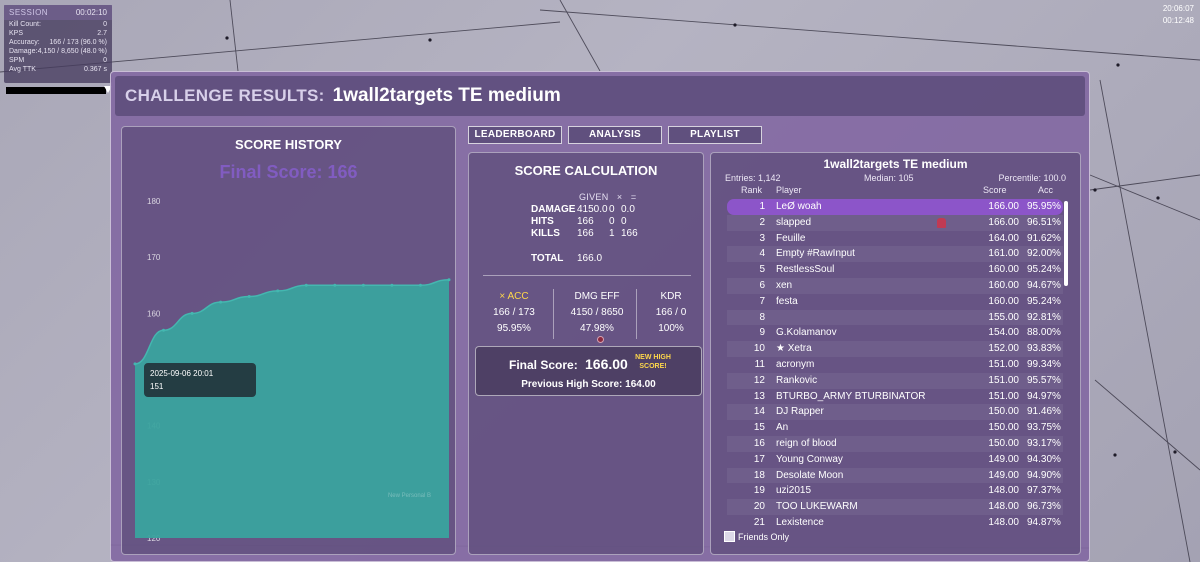 This screenshot has height=562, width=1200. I want to click on leaderboard-row: 10 ★ Xetra 152.00 93.83%, so click(895, 349).